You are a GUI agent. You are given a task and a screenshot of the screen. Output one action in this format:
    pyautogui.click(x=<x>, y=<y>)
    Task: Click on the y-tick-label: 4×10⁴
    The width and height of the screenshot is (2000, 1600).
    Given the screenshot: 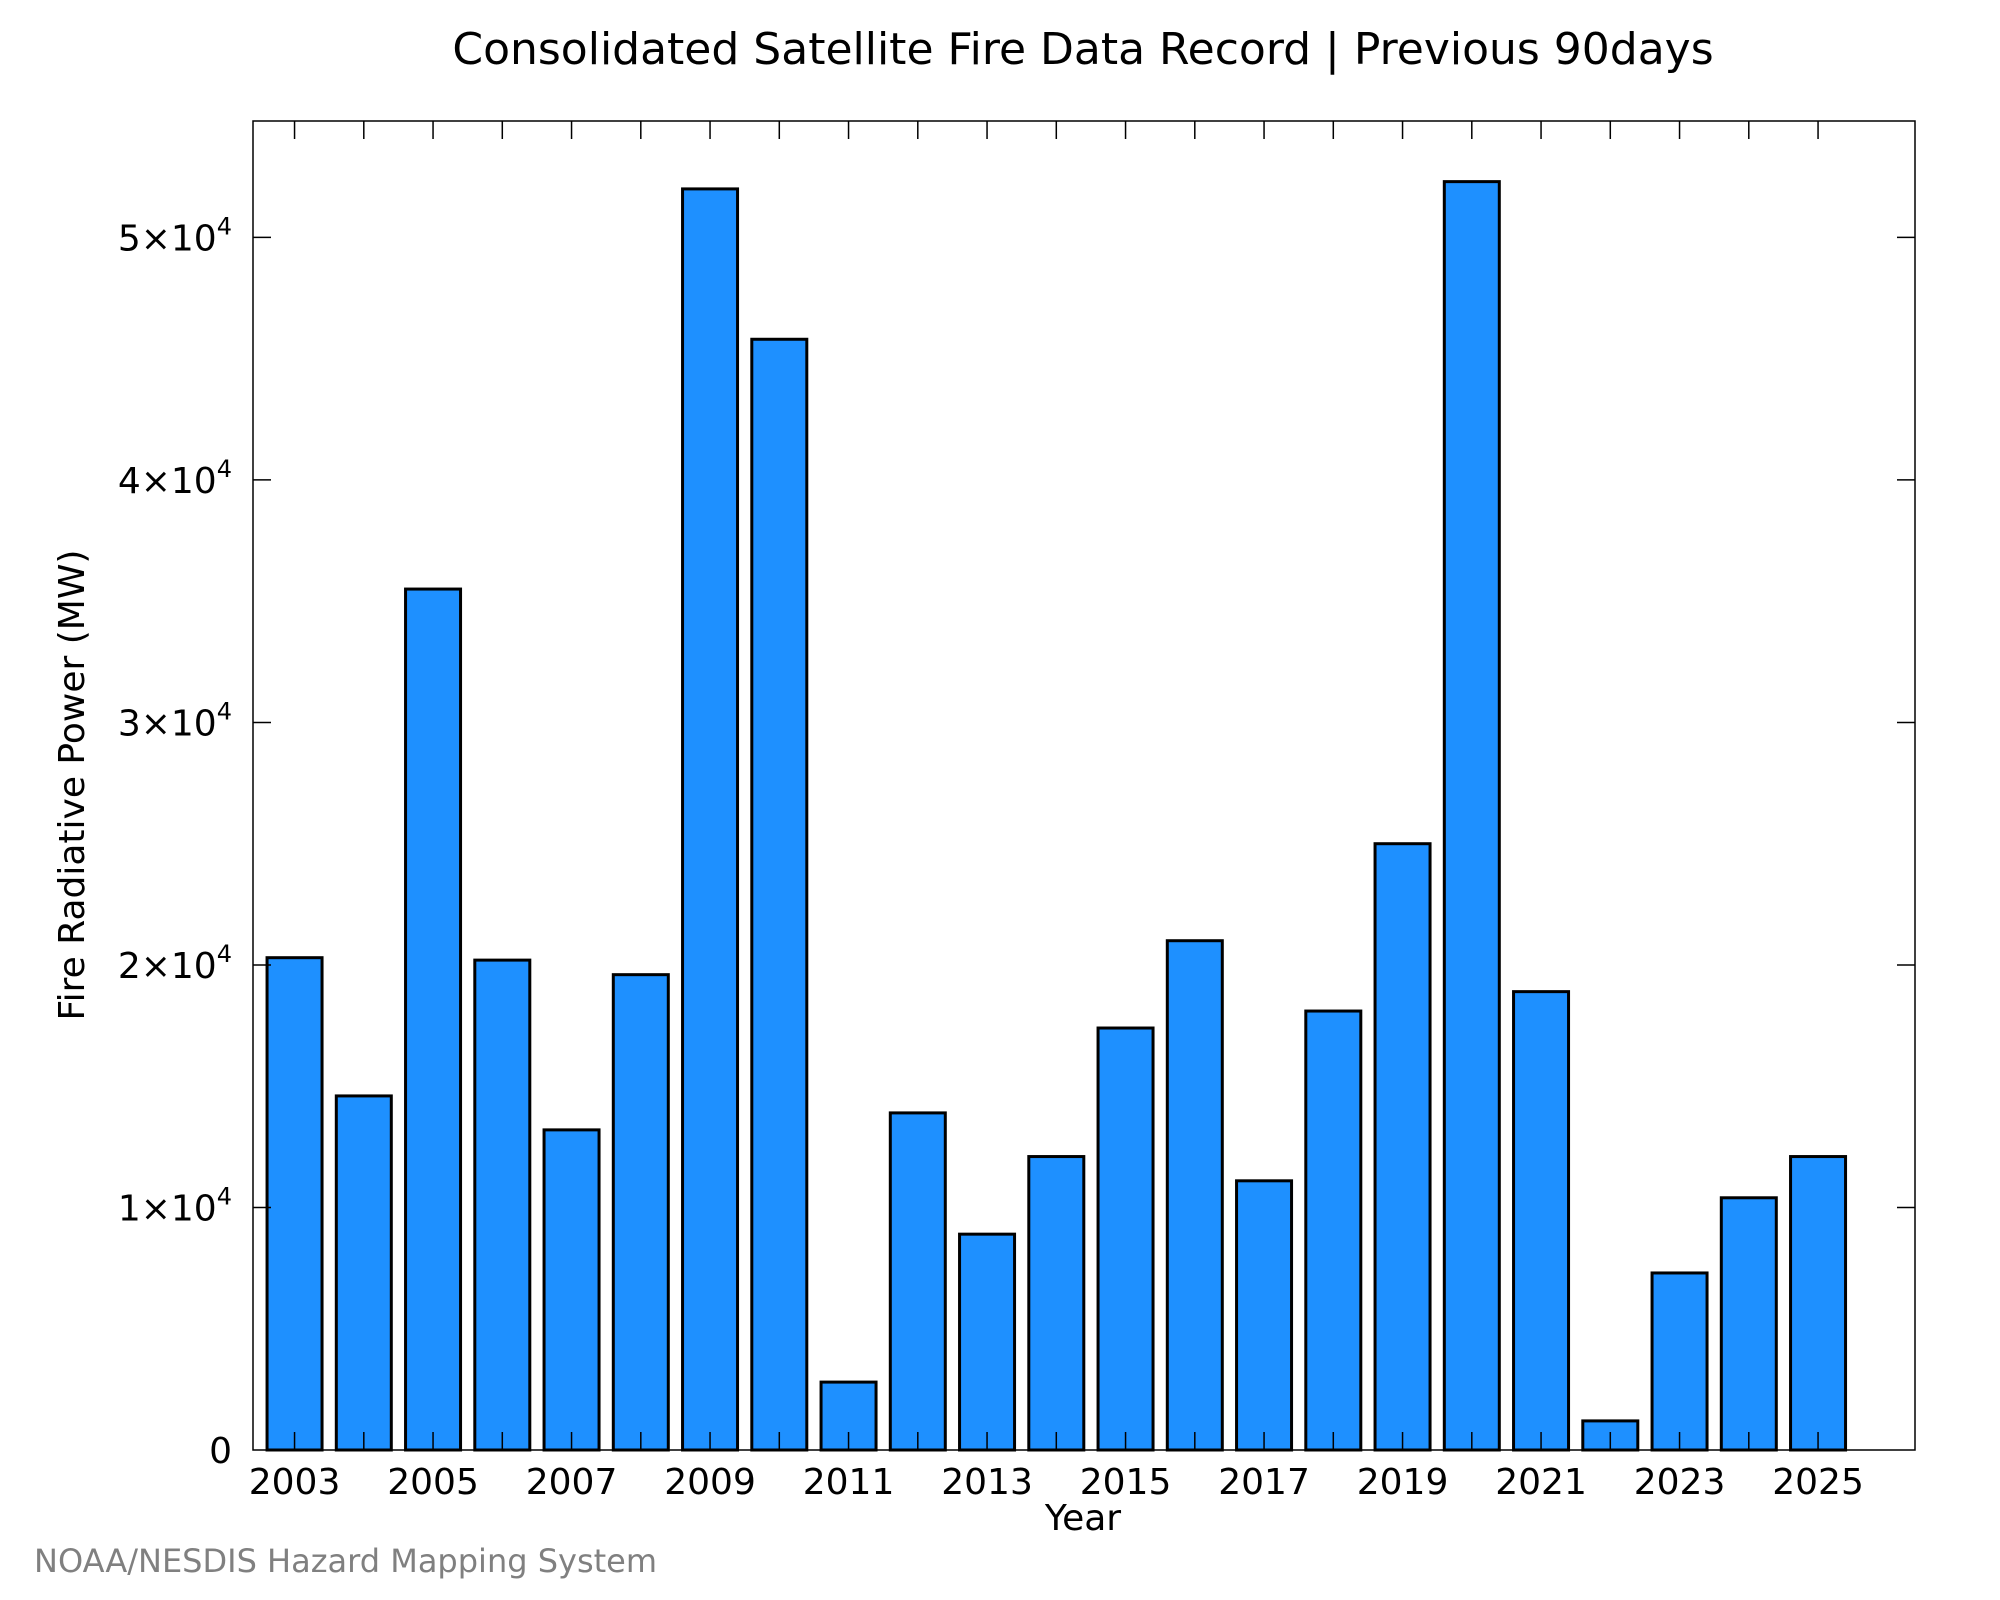 What is the action you would take?
    pyautogui.click(x=175, y=478)
    